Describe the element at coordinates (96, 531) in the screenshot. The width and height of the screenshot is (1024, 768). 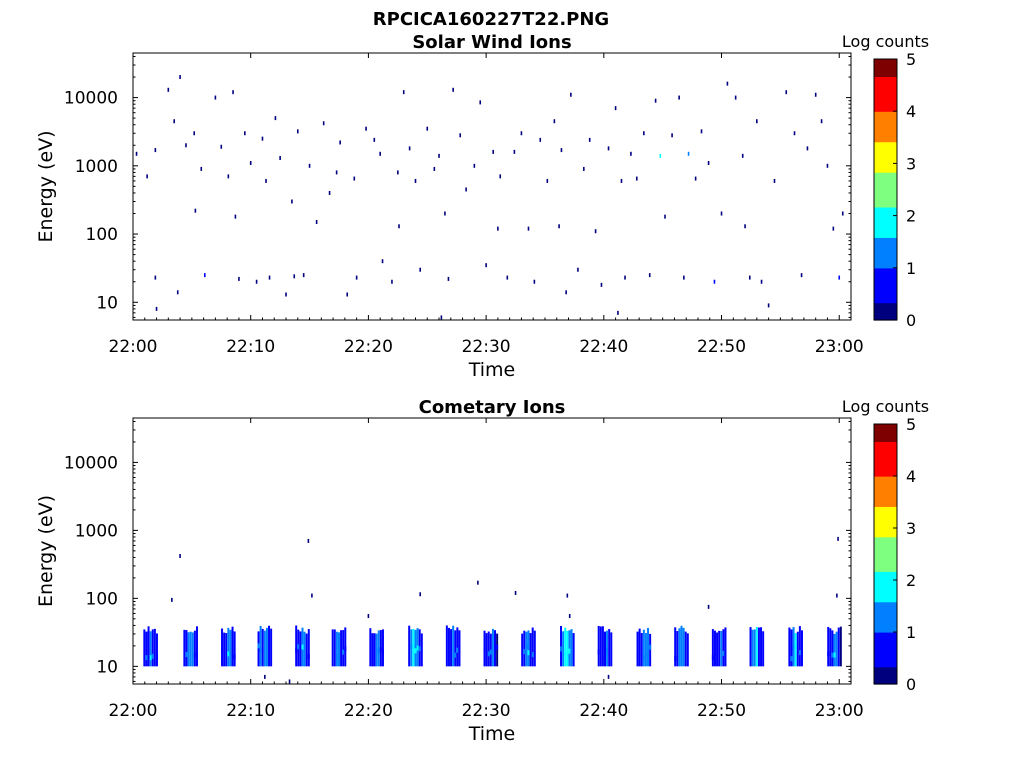
I see `y-tick-label: 1000` at that location.